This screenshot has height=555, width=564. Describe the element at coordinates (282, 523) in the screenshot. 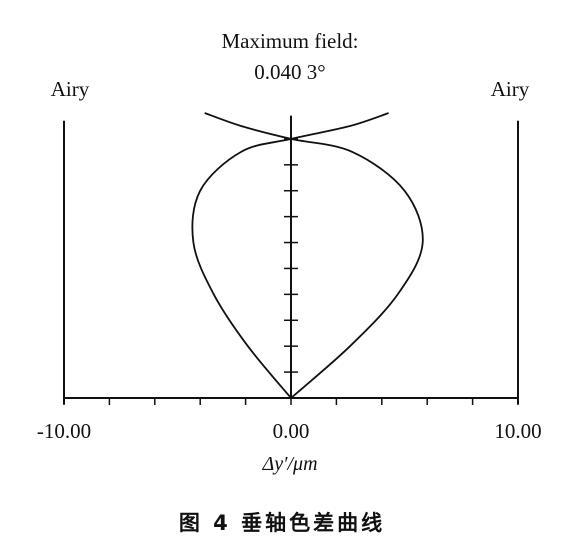

I see `figure-caption: 图 4 垂轴色差曲线` at that location.